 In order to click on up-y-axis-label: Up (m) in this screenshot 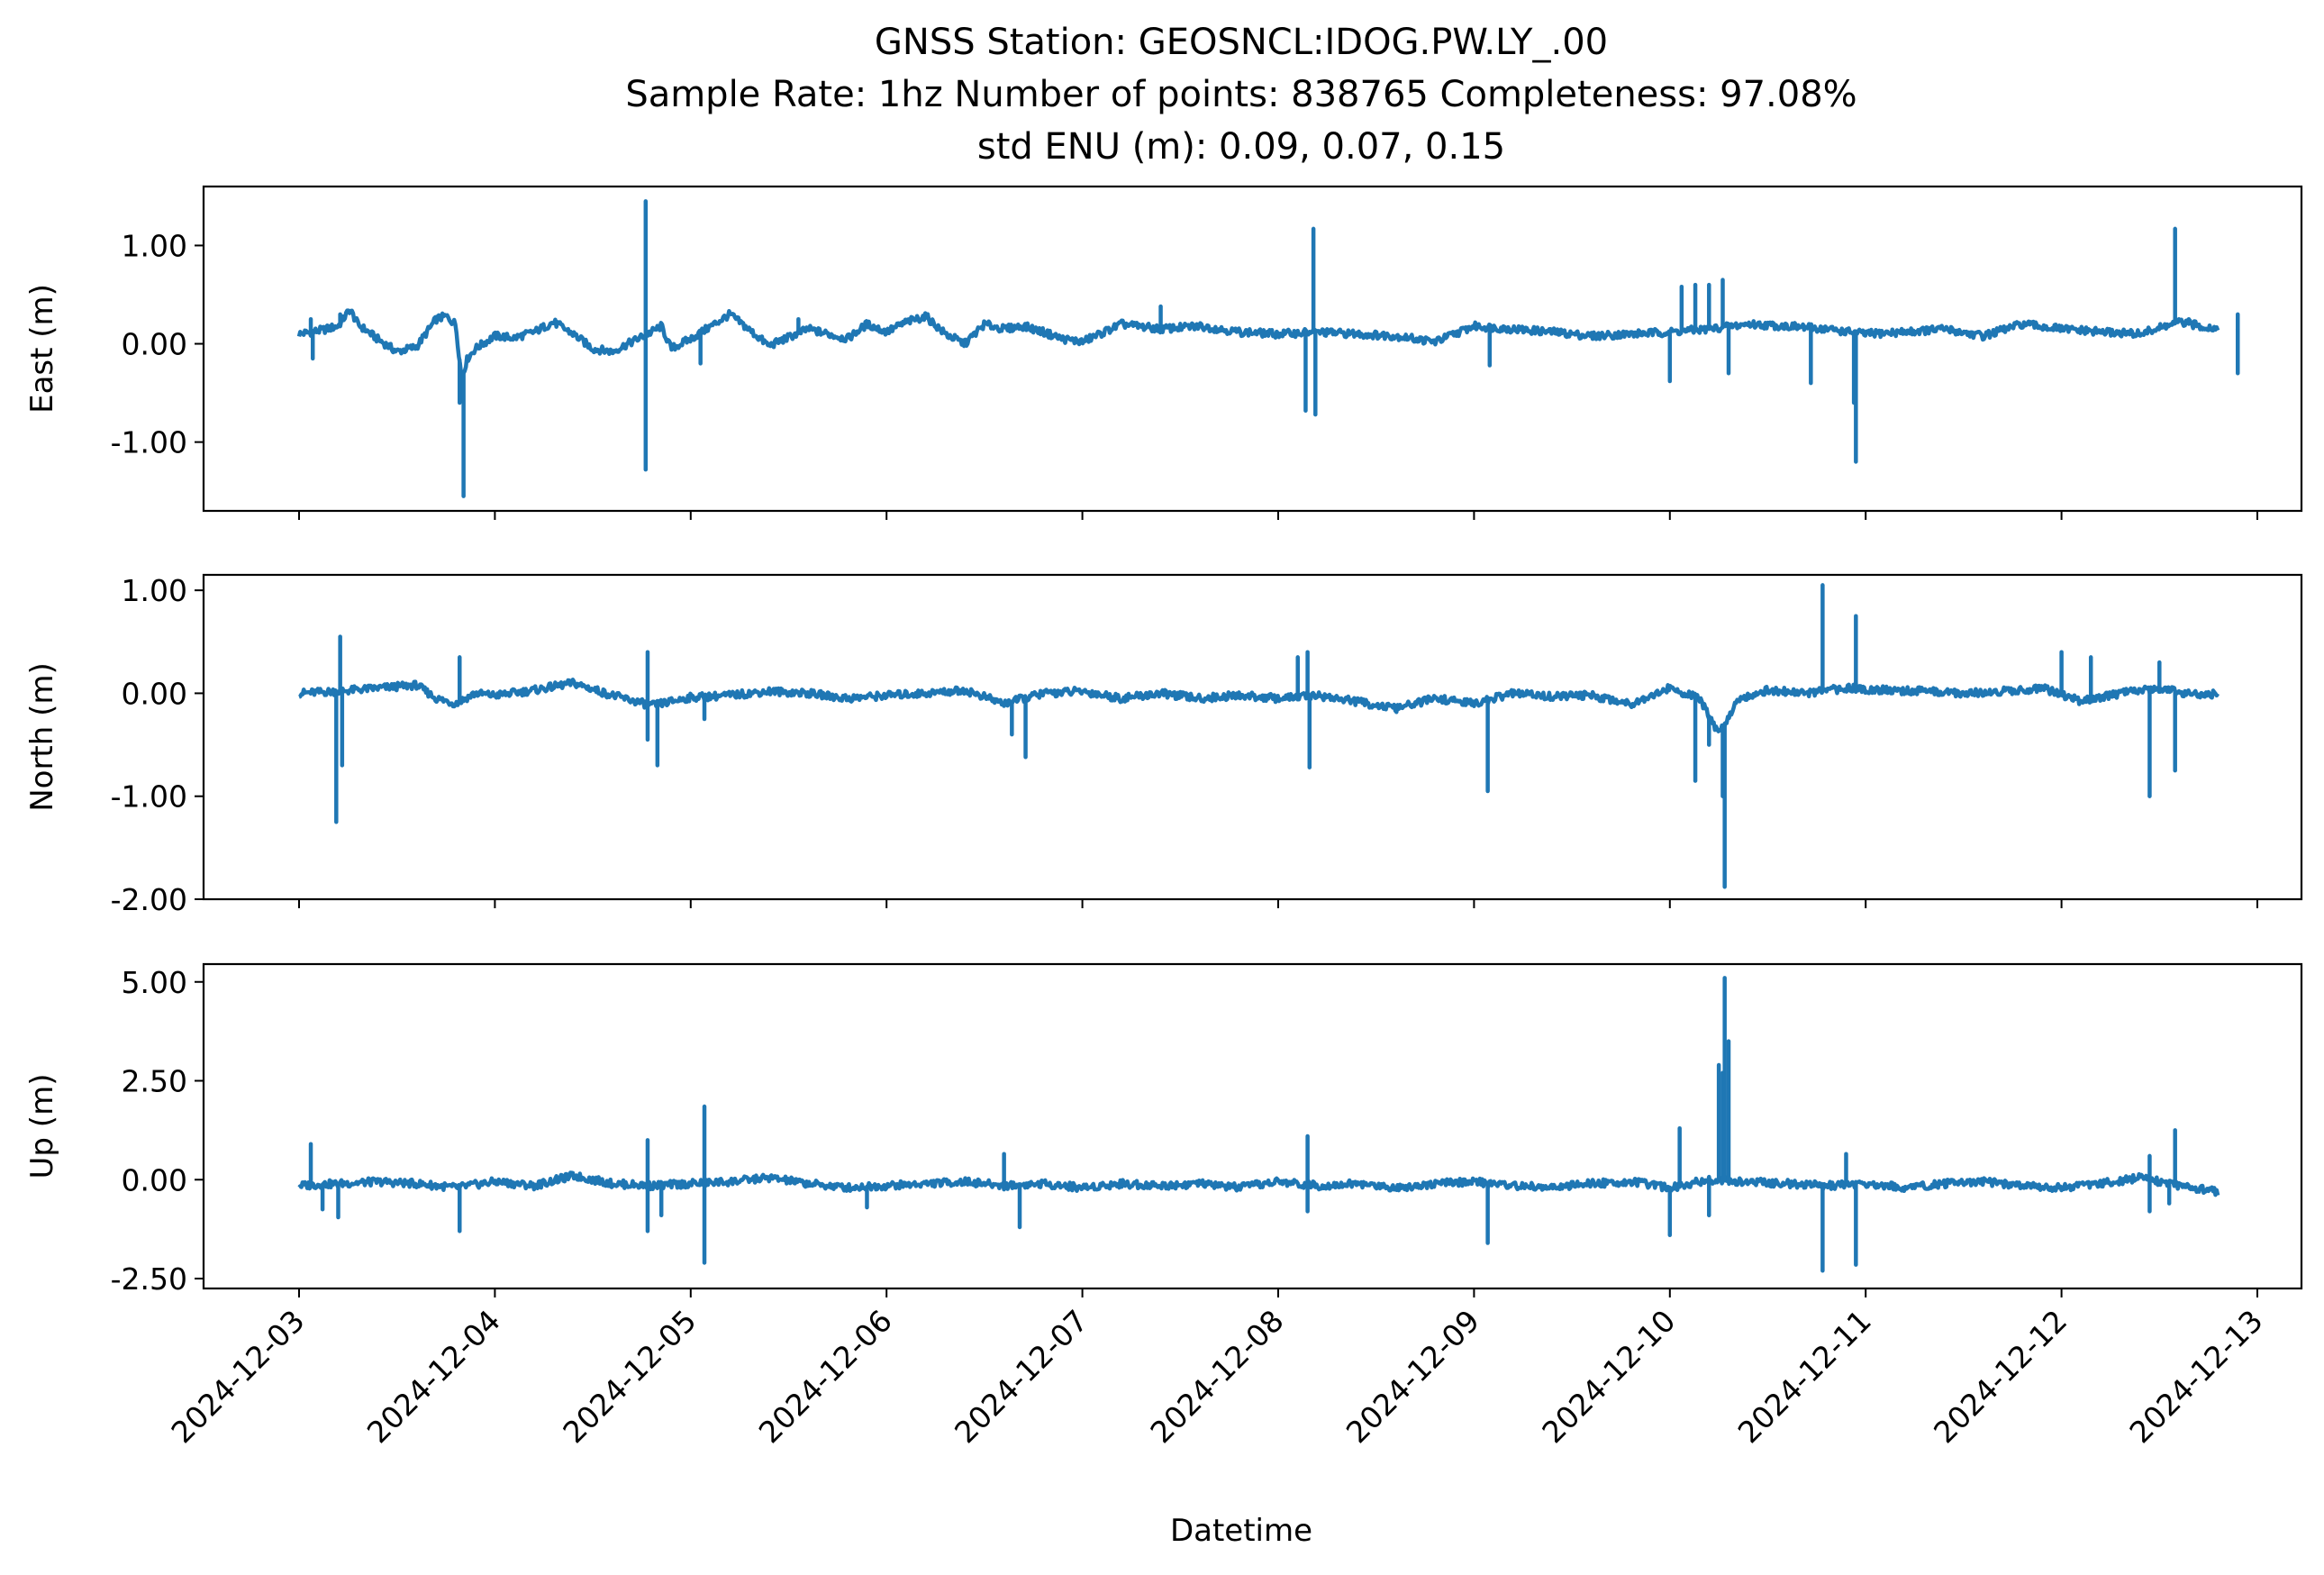, I will do `click(42, 1126)`.